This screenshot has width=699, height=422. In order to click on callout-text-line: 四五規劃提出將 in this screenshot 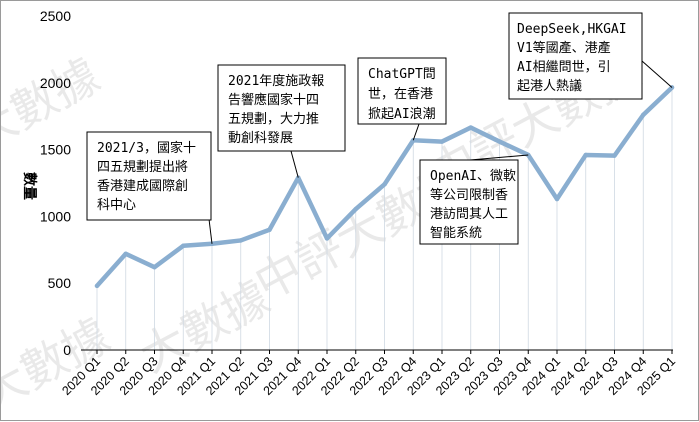, I will do `click(142, 167)`.